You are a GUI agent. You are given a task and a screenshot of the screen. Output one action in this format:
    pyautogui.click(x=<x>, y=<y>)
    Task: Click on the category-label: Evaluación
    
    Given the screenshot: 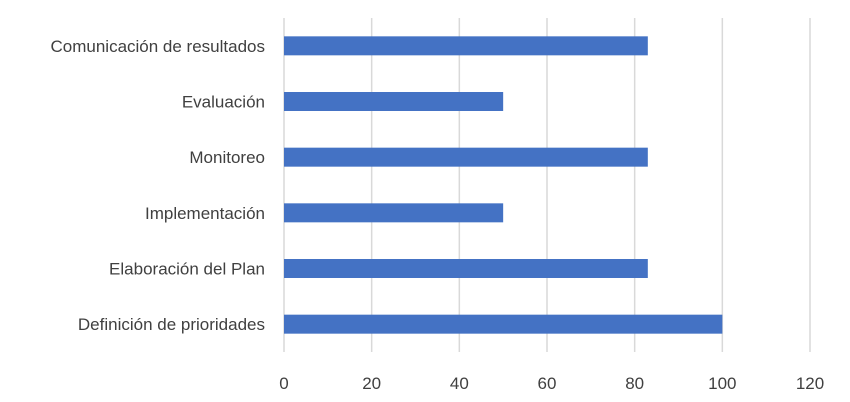 What is the action you would take?
    pyautogui.click(x=223, y=102)
    